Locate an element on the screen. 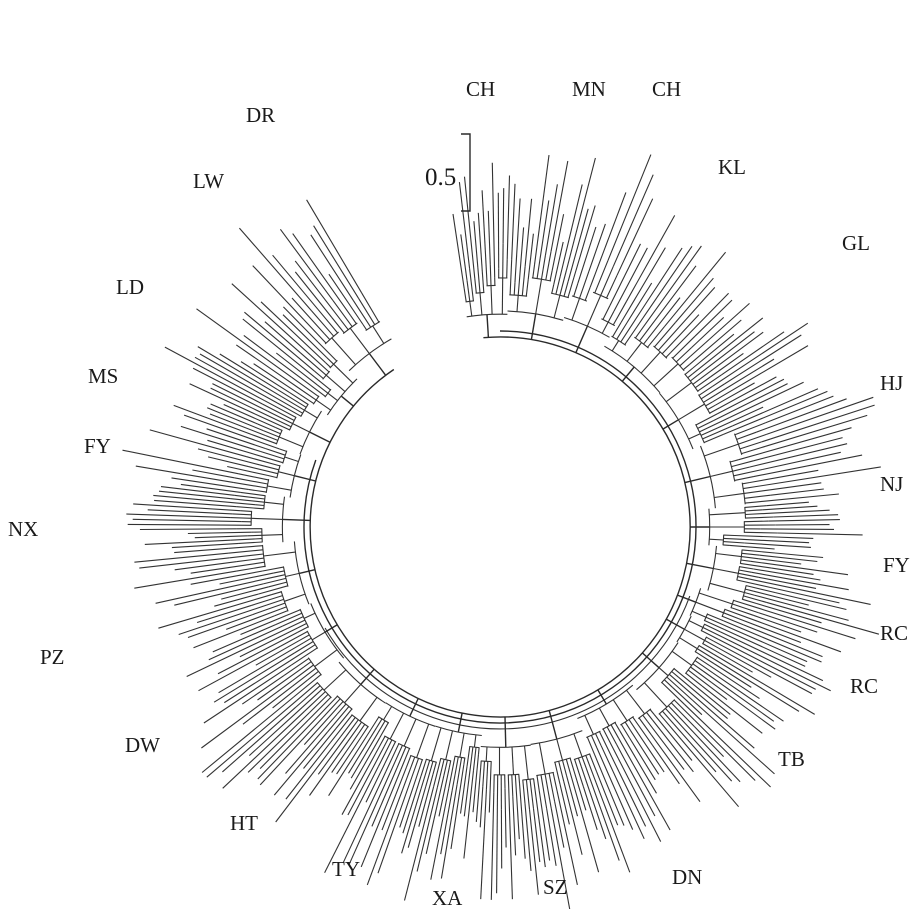  clade-label-rc-2: RC is located at coordinates (864, 686).